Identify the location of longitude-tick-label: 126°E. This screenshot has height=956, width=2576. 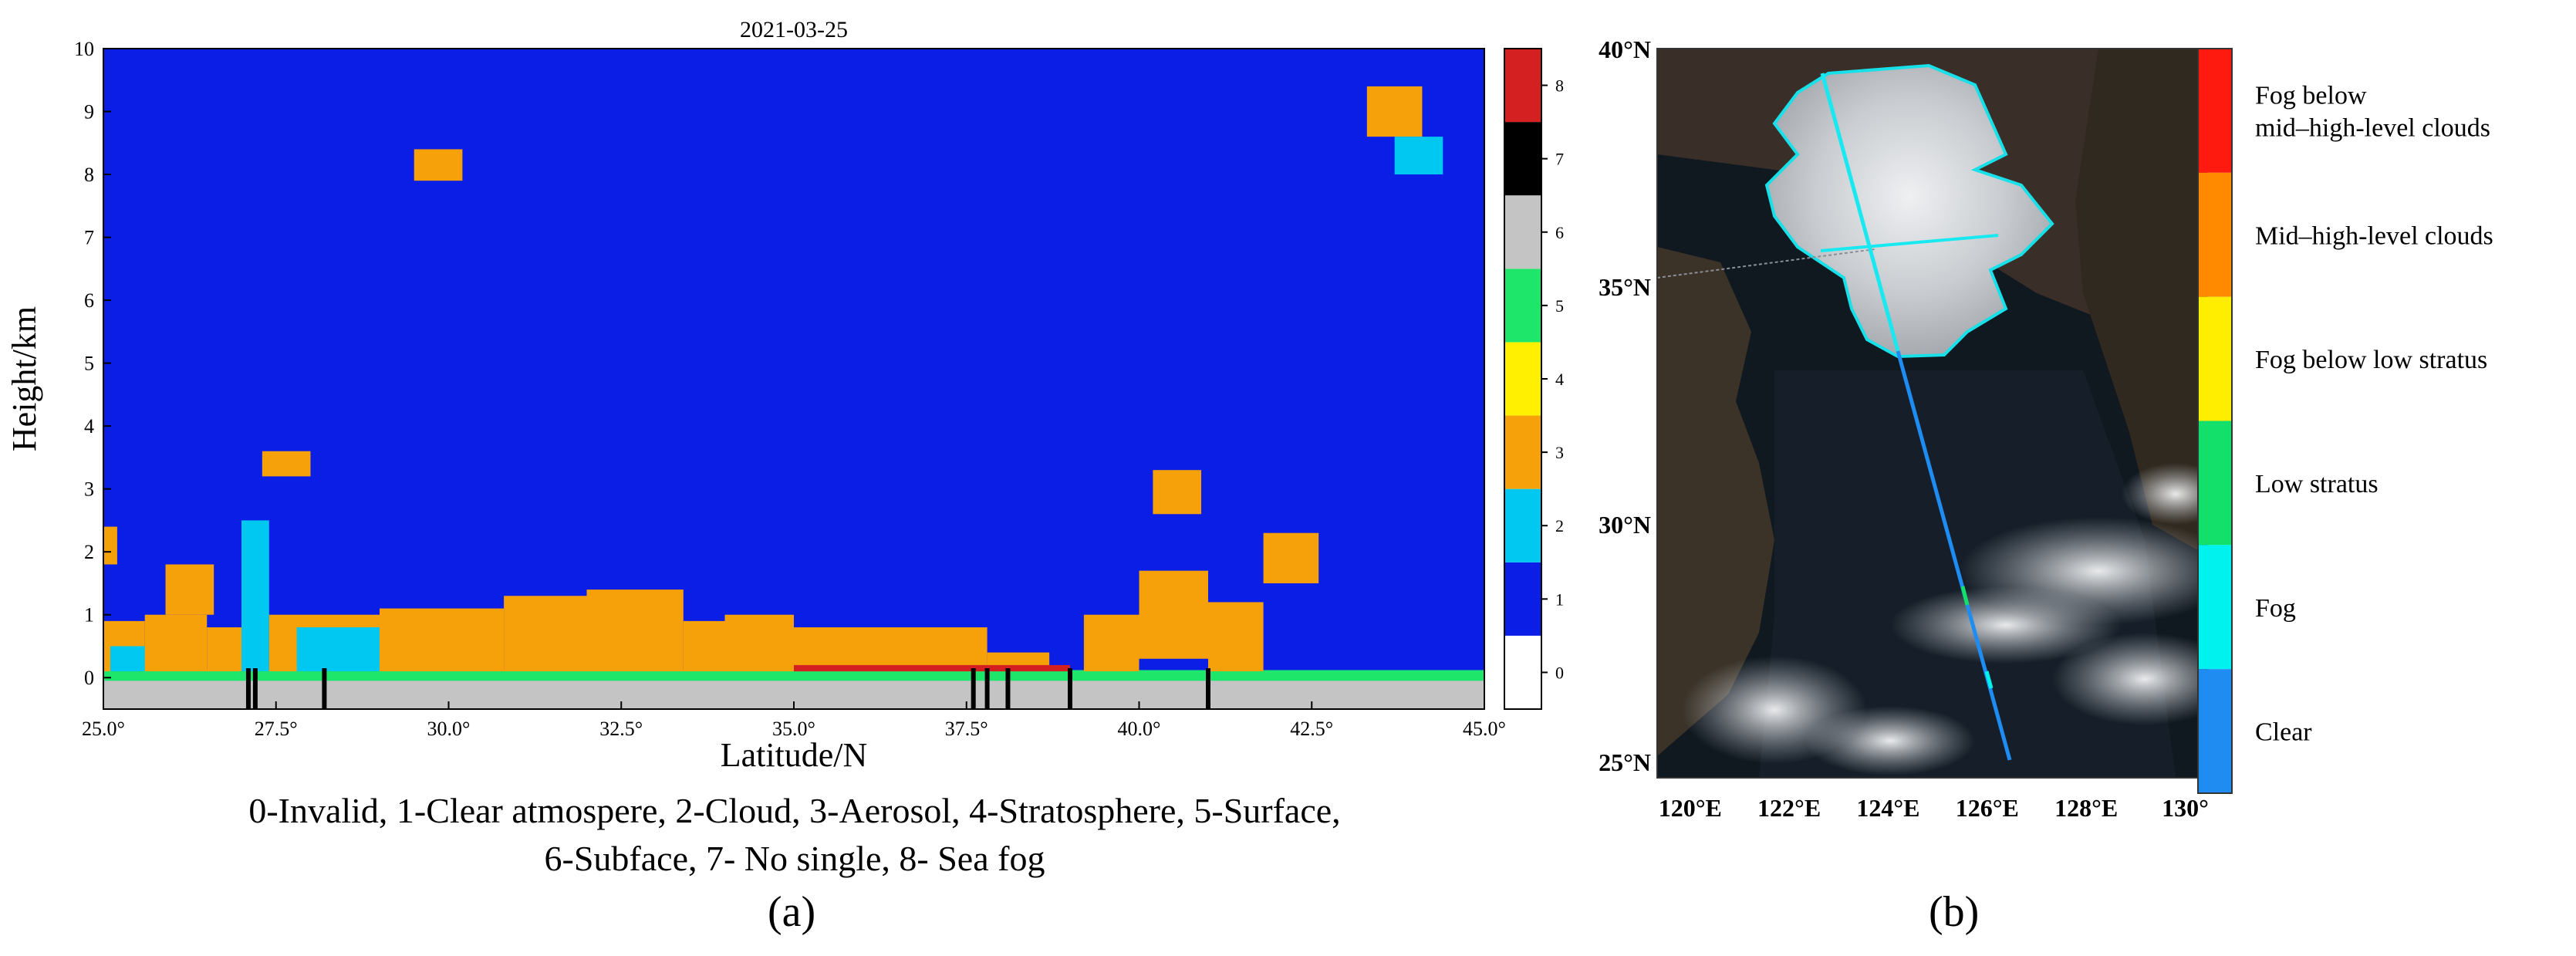
(1988, 808).